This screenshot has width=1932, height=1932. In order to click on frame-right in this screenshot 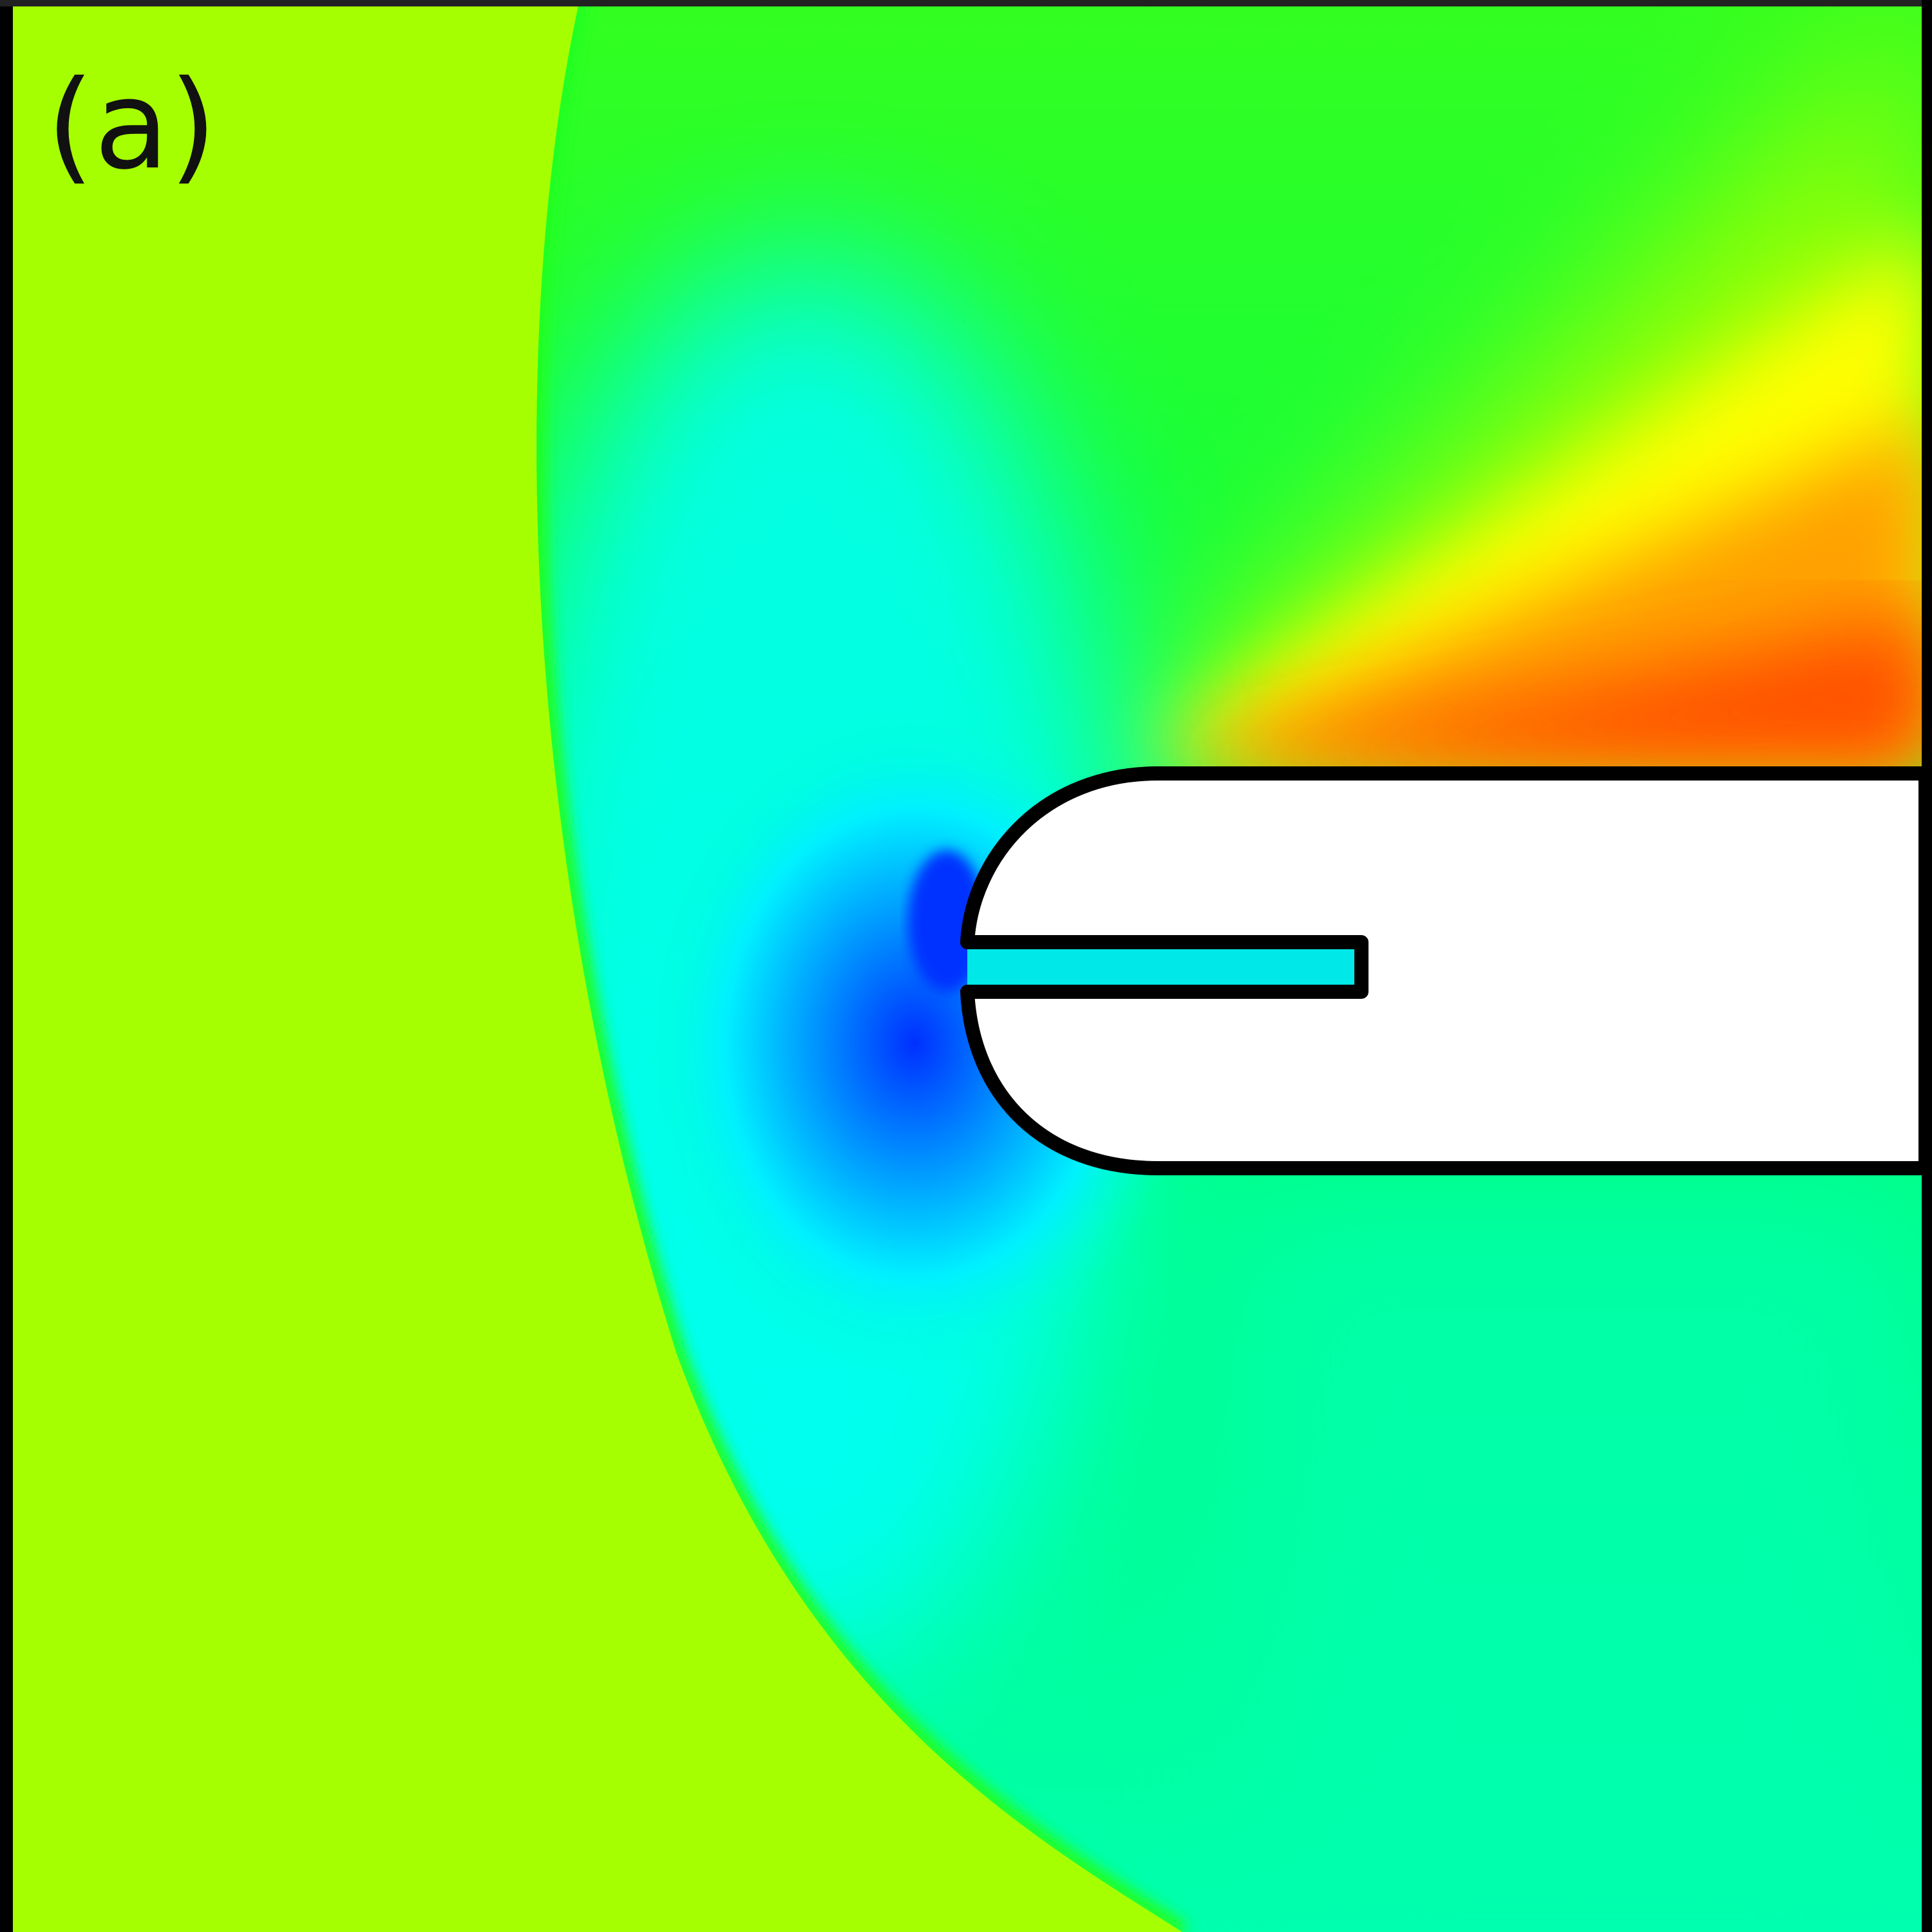, I will do `click(1927, 966)`.